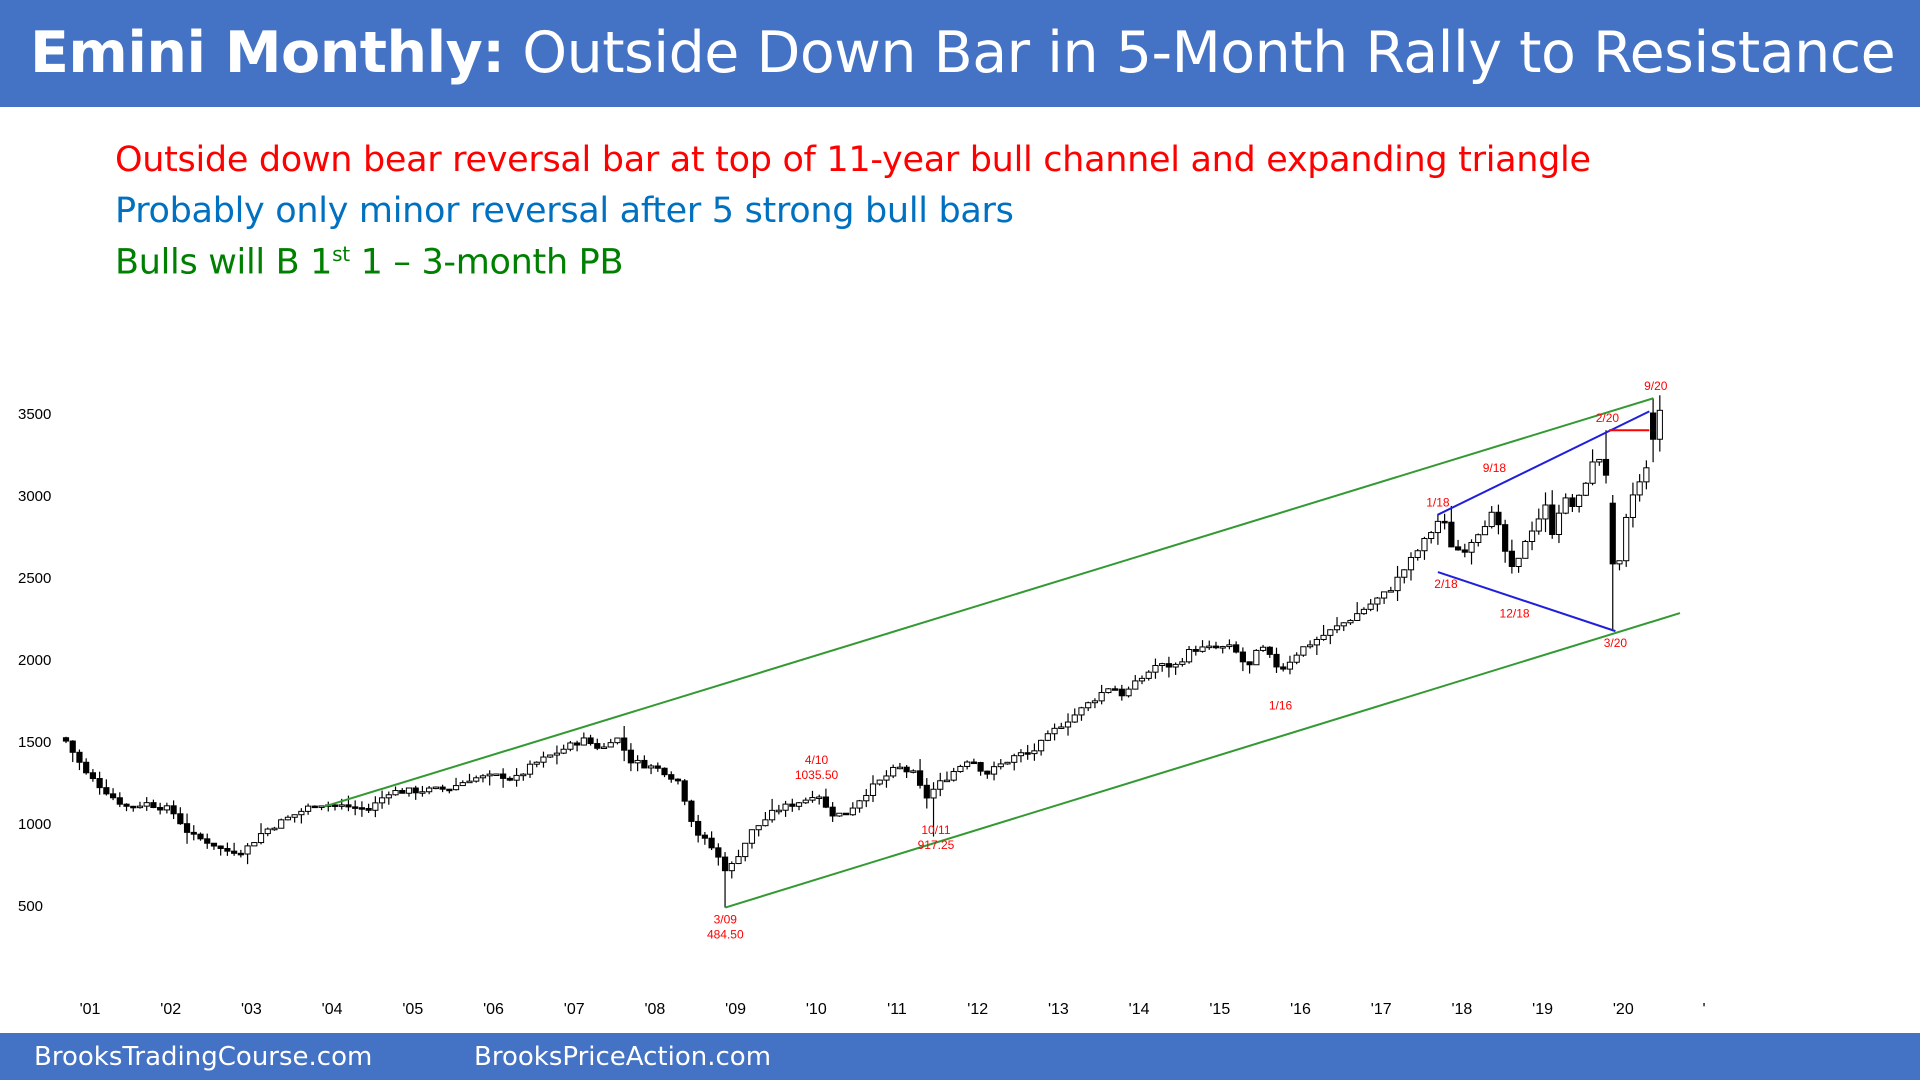 The image size is (1920, 1080). Describe the element at coordinates (341, 254) in the screenshot. I see `note-green-sup: st` at that location.